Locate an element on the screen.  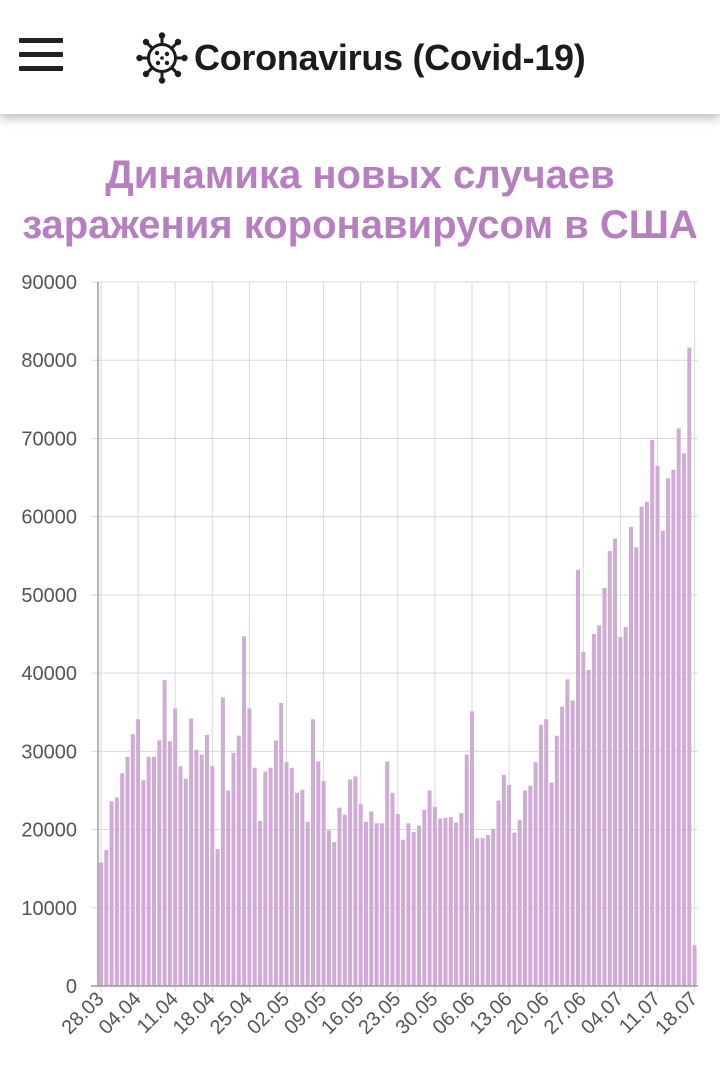
app-brand: Coronavirus (Covid-19) is located at coordinates (361, 58).